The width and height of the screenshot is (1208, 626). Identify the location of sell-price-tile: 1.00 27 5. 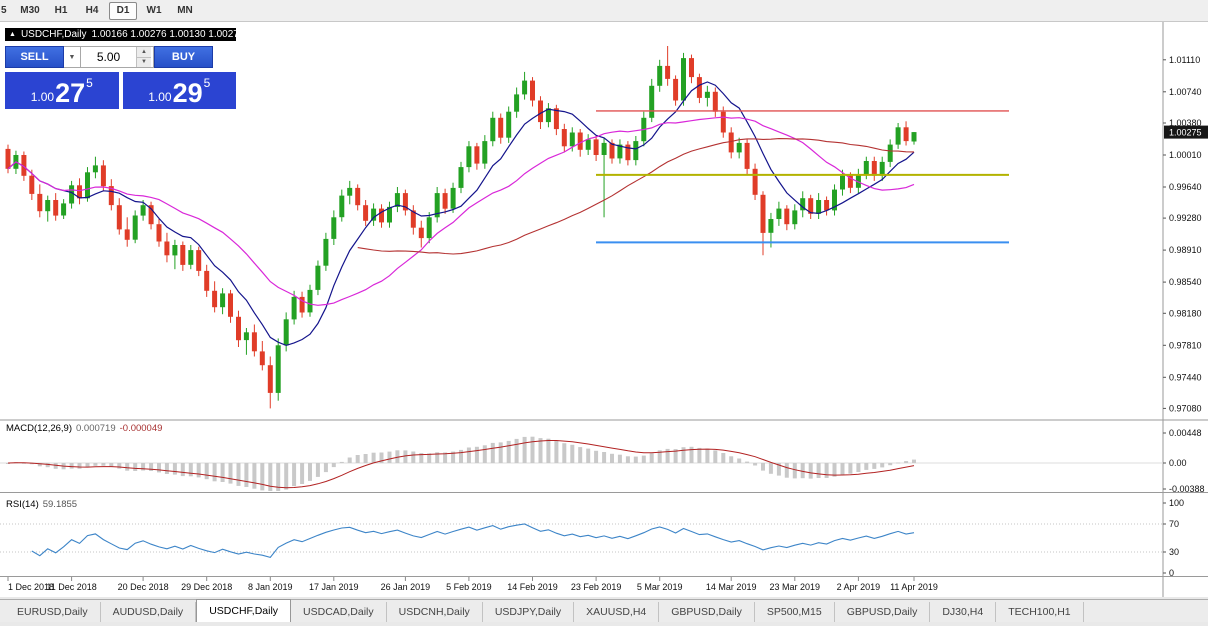
(62, 90).